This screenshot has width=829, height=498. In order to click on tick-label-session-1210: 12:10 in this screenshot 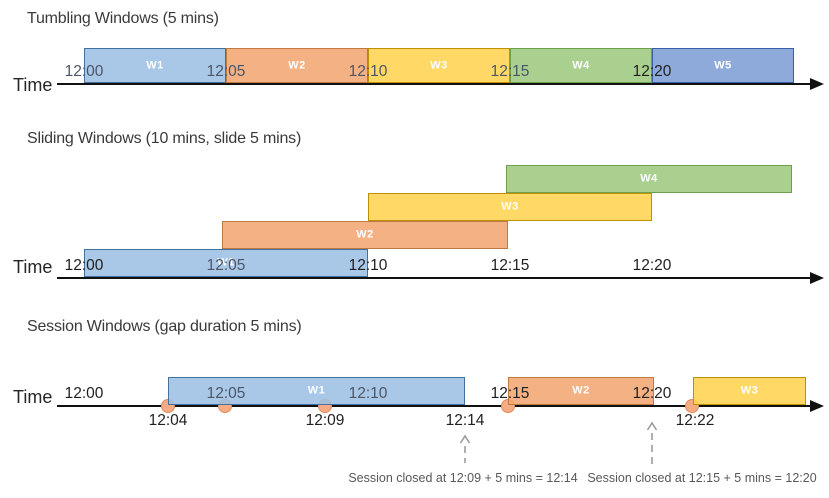, I will do `click(368, 393)`.